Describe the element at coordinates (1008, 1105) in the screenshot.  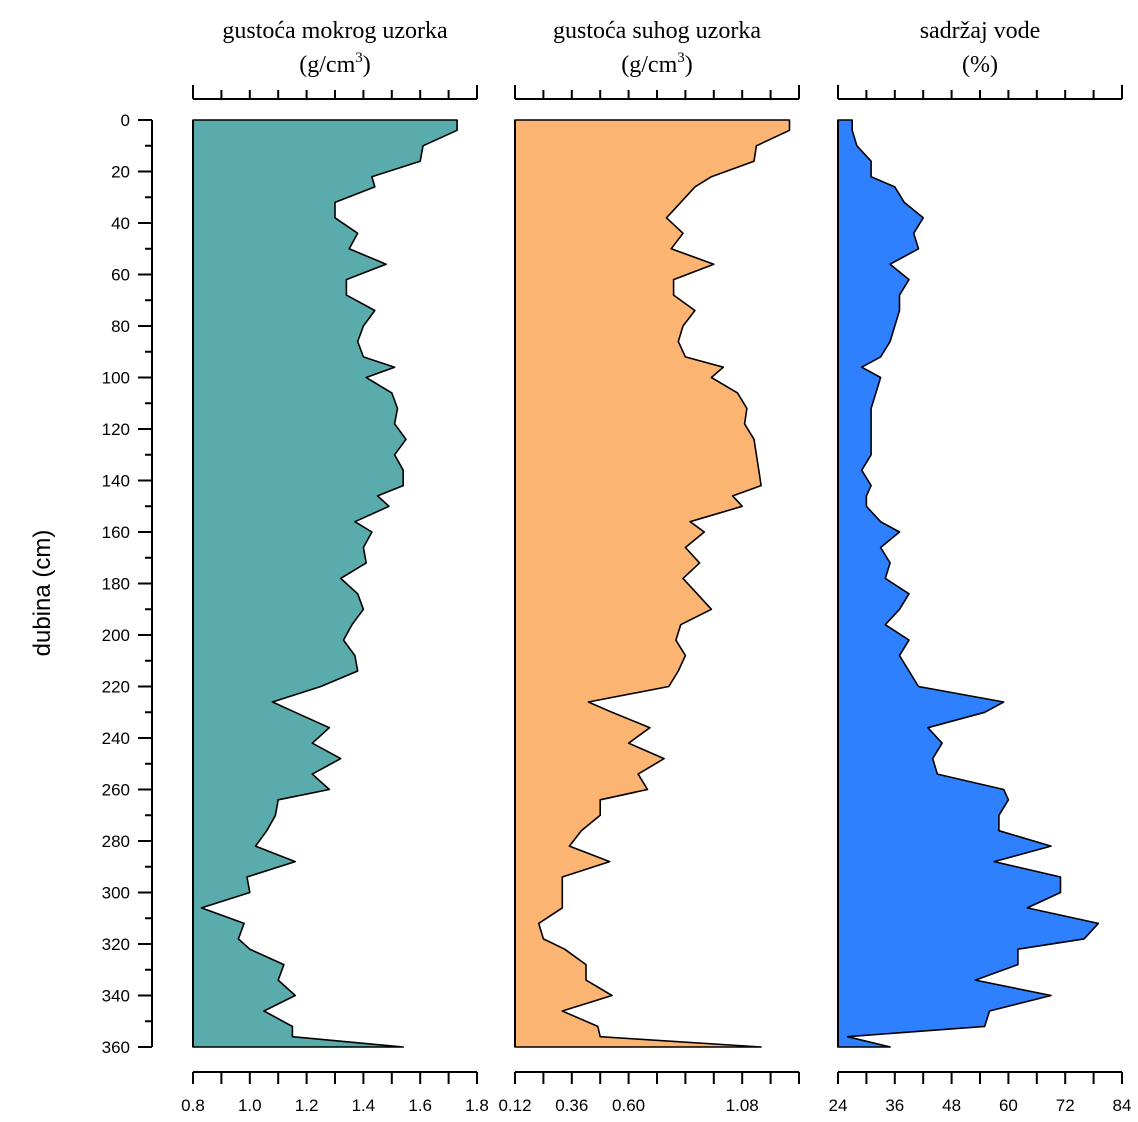
I see `x-tick-label: 60` at that location.